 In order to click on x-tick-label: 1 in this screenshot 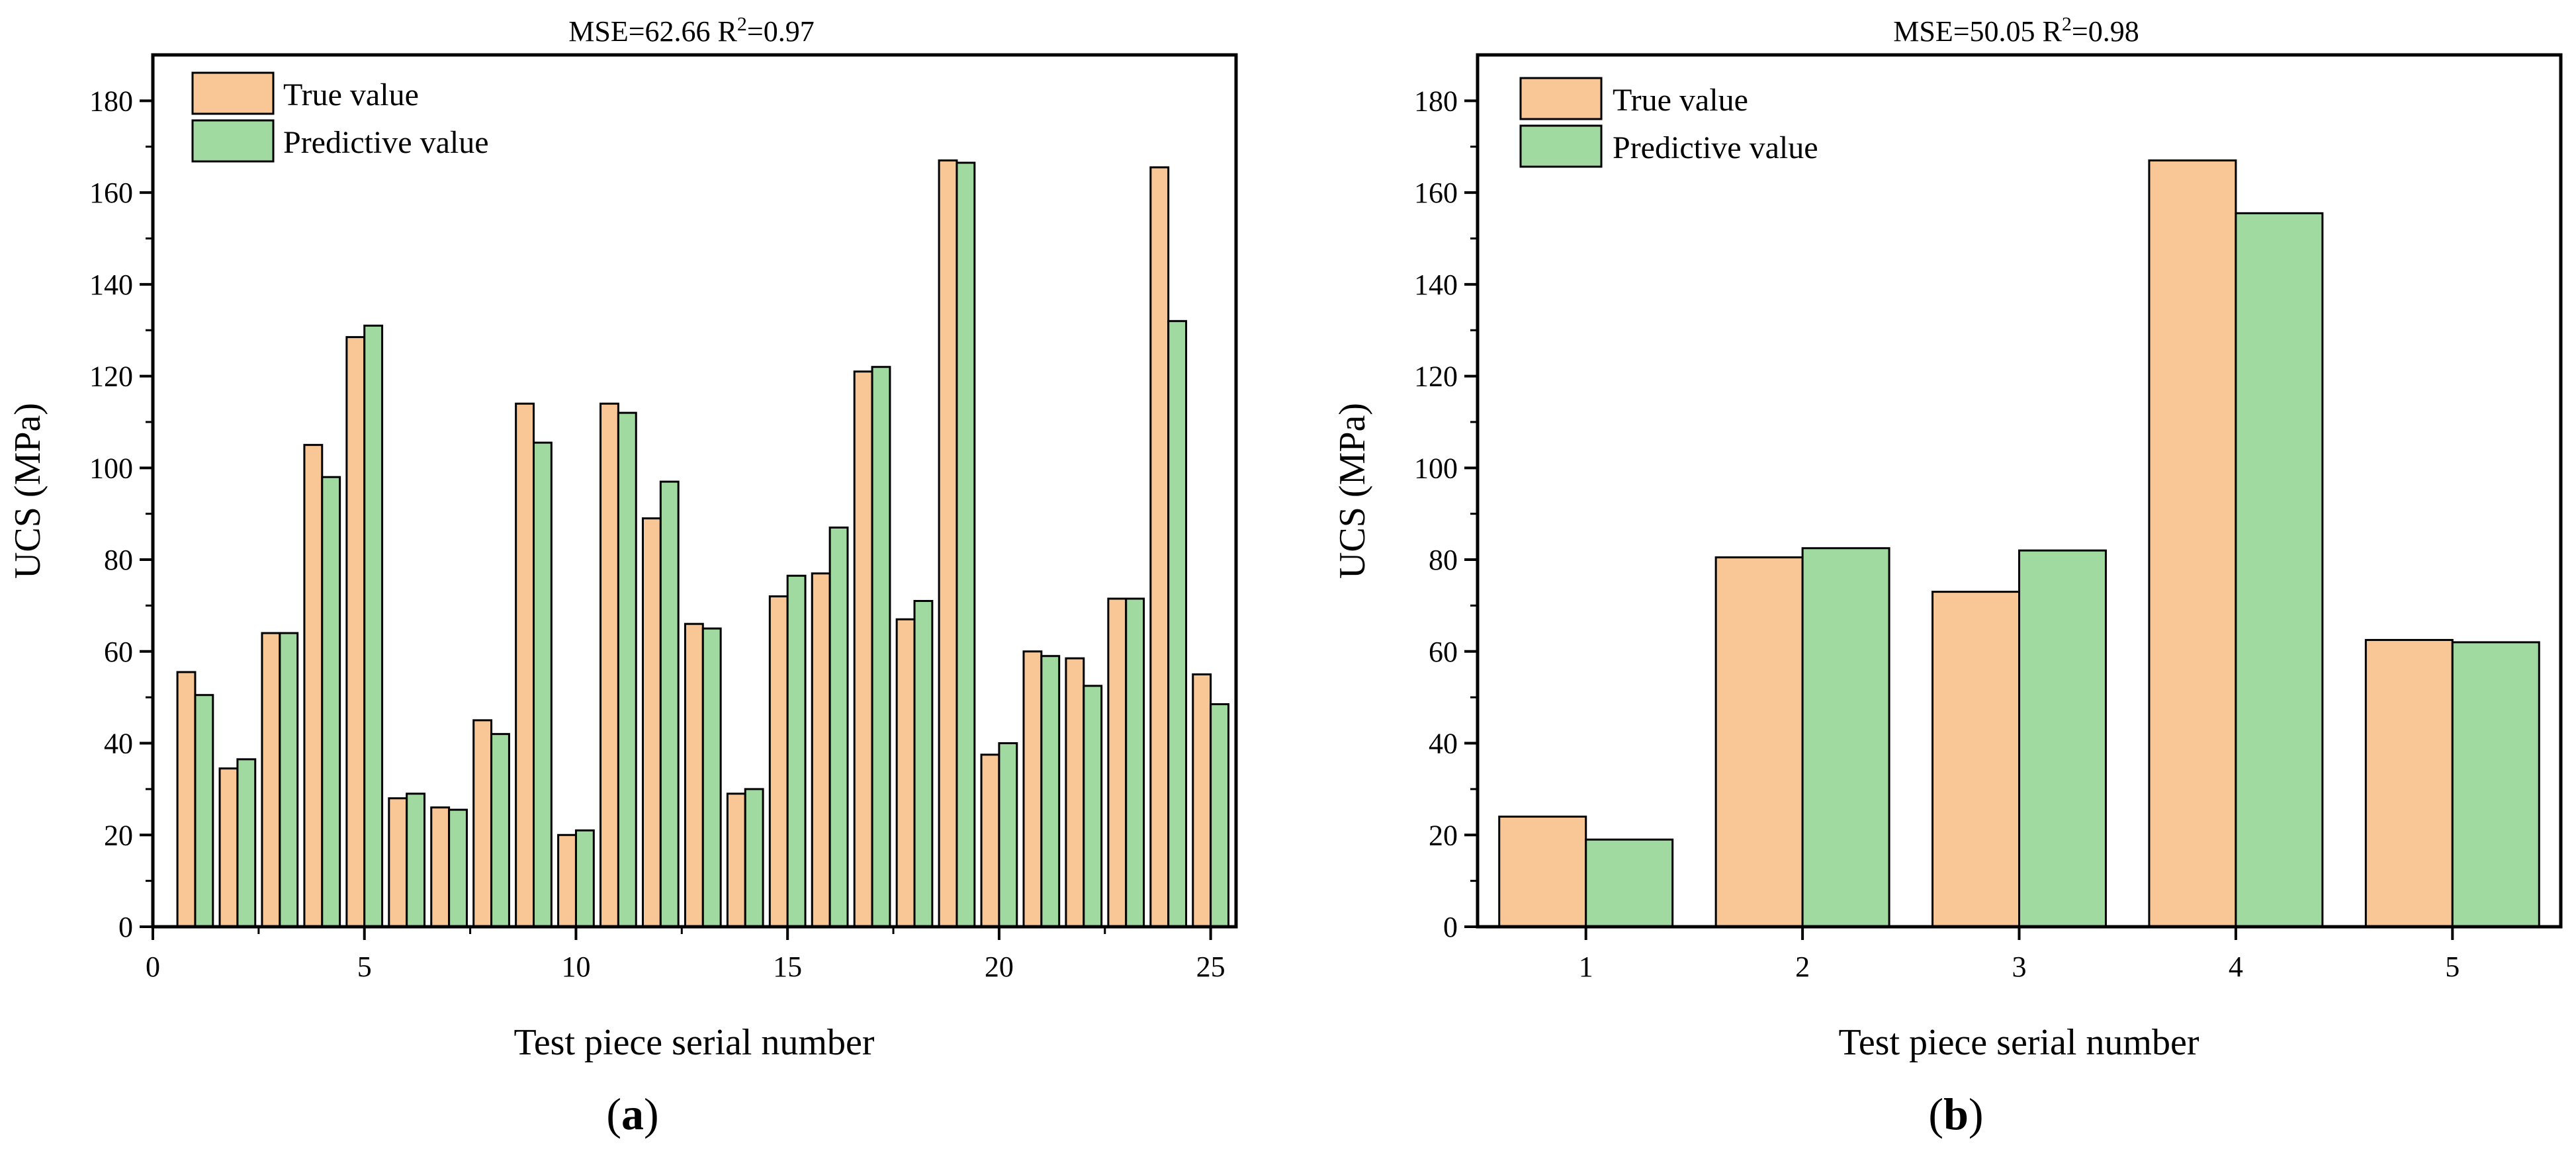, I will do `click(1586, 967)`.